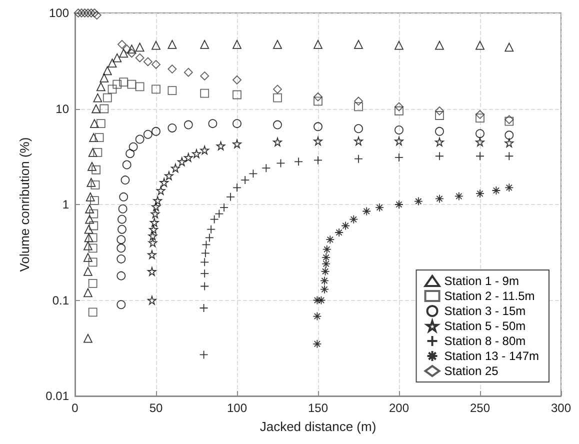 This screenshot has height=444, width=579. What do you see at coordinates (489, 296) in the screenshot?
I see `legend-label: Station 2 - 11.5m` at bounding box center [489, 296].